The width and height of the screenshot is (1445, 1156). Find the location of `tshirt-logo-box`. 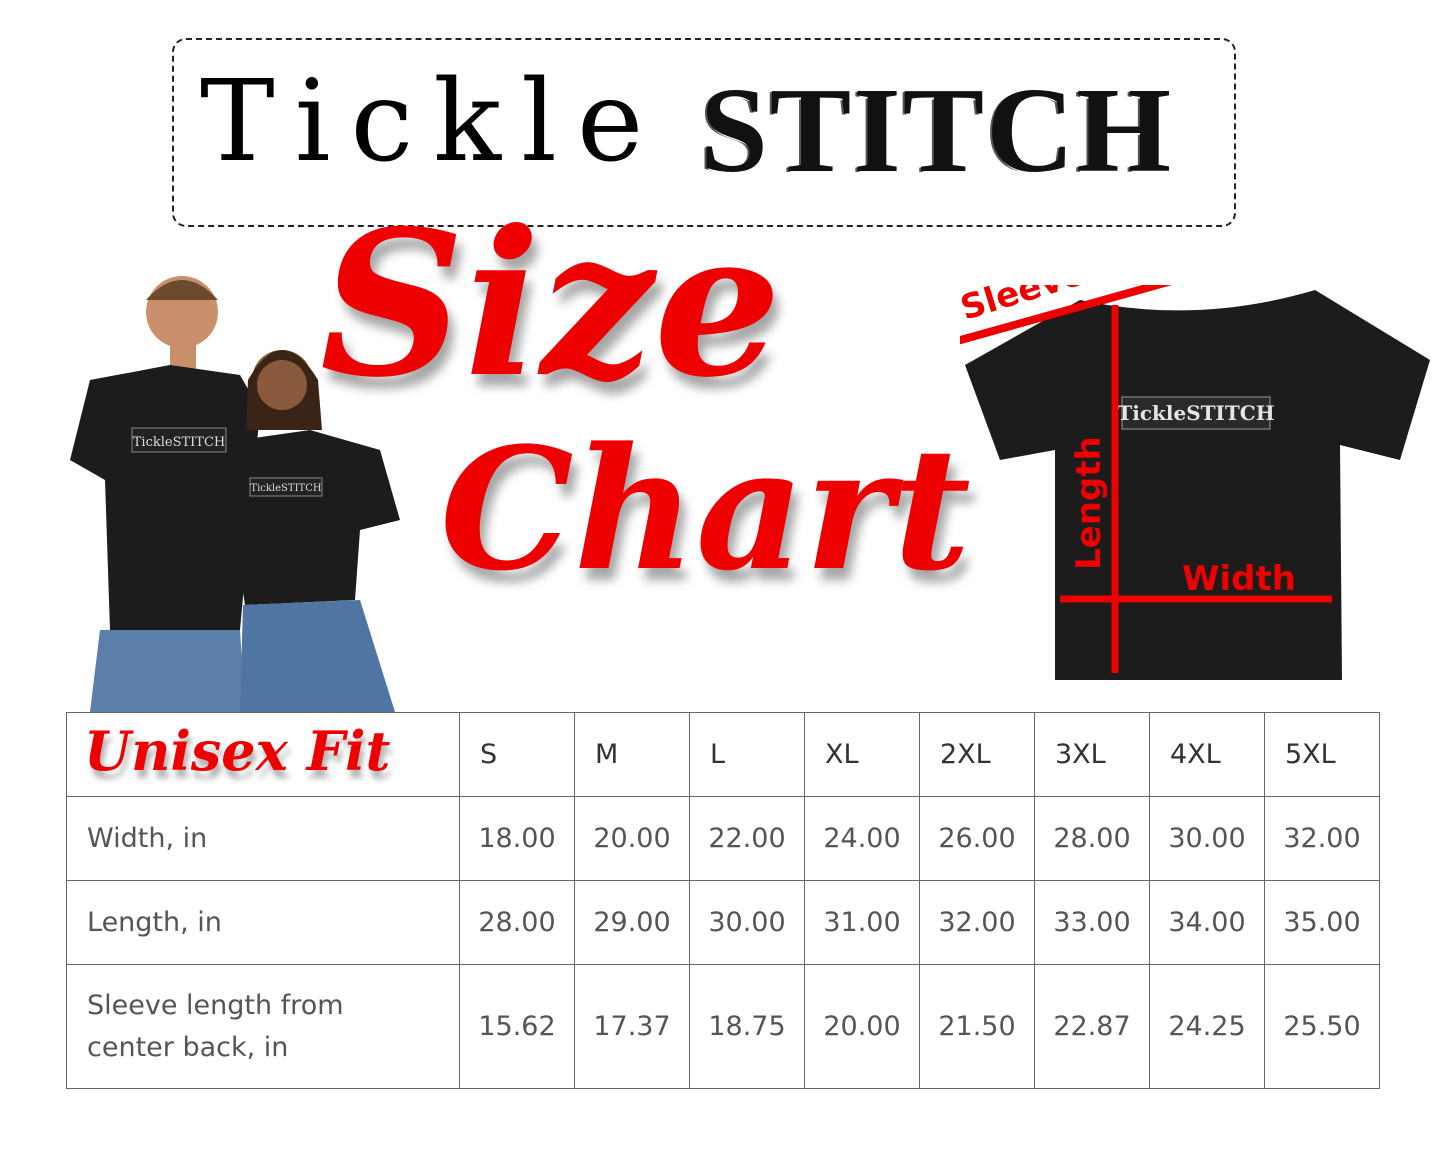

tshirt-logo-box is located at coordinates (1196, 413).